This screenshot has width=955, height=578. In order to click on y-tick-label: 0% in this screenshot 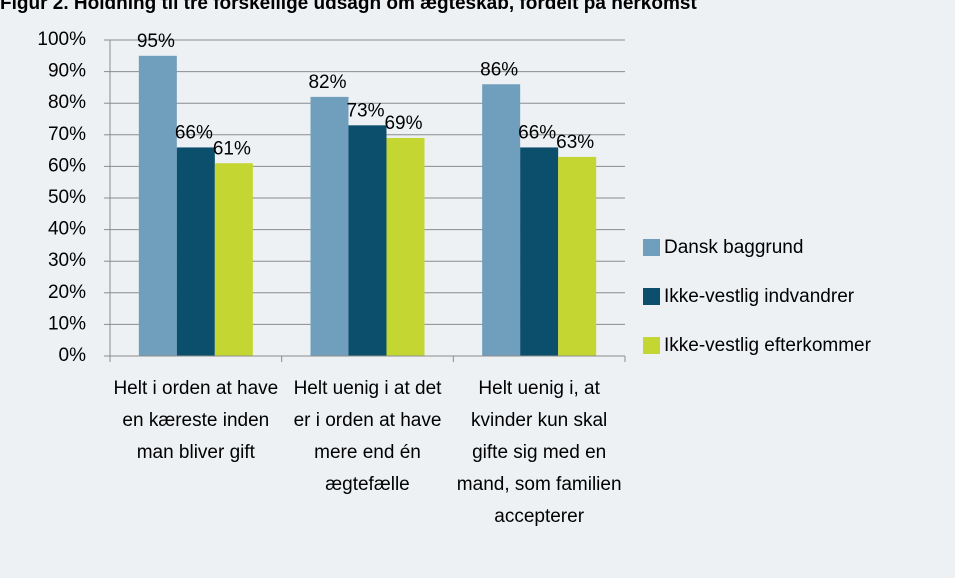, I will do `click(73, 355)`.